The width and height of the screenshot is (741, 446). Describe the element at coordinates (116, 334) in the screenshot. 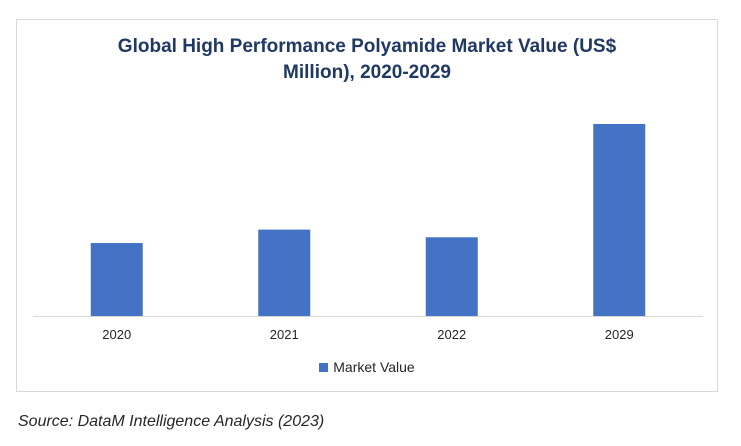

I see `x-tick-label-2020: 2020` at that location.